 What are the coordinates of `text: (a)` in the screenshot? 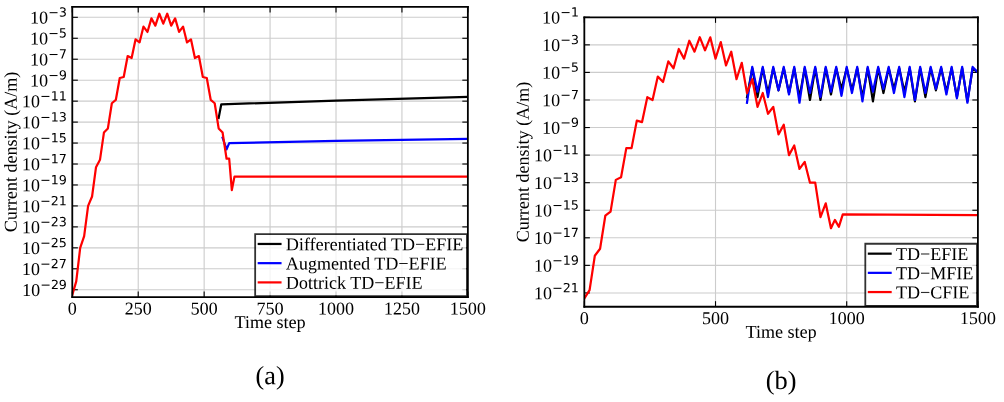 It's located at (270, 377).